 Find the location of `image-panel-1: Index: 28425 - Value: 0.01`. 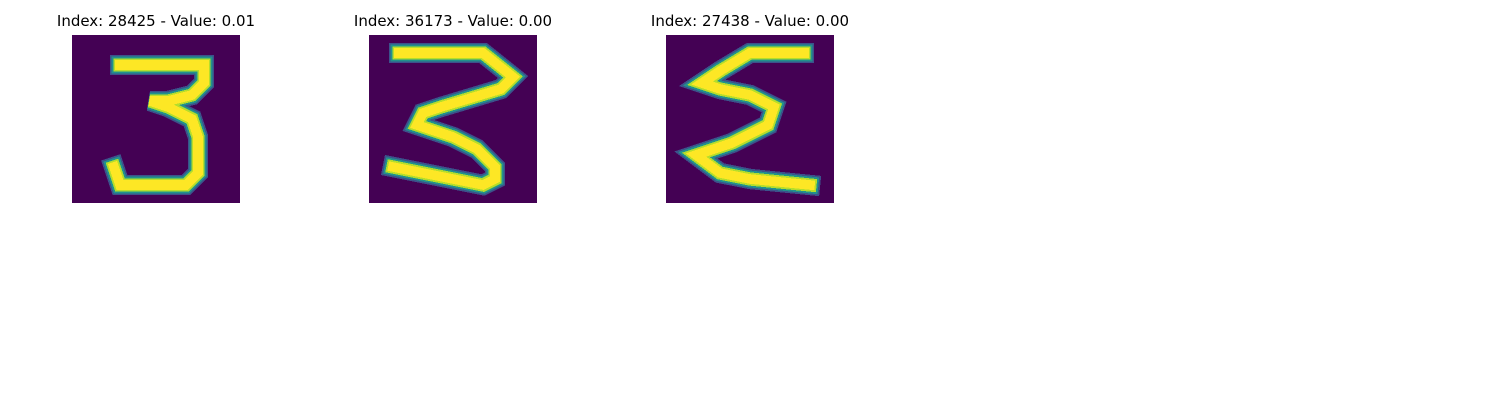

image-panel-1: Index: 28425 - Value: 0.01 is located at coordinates (156, 105).